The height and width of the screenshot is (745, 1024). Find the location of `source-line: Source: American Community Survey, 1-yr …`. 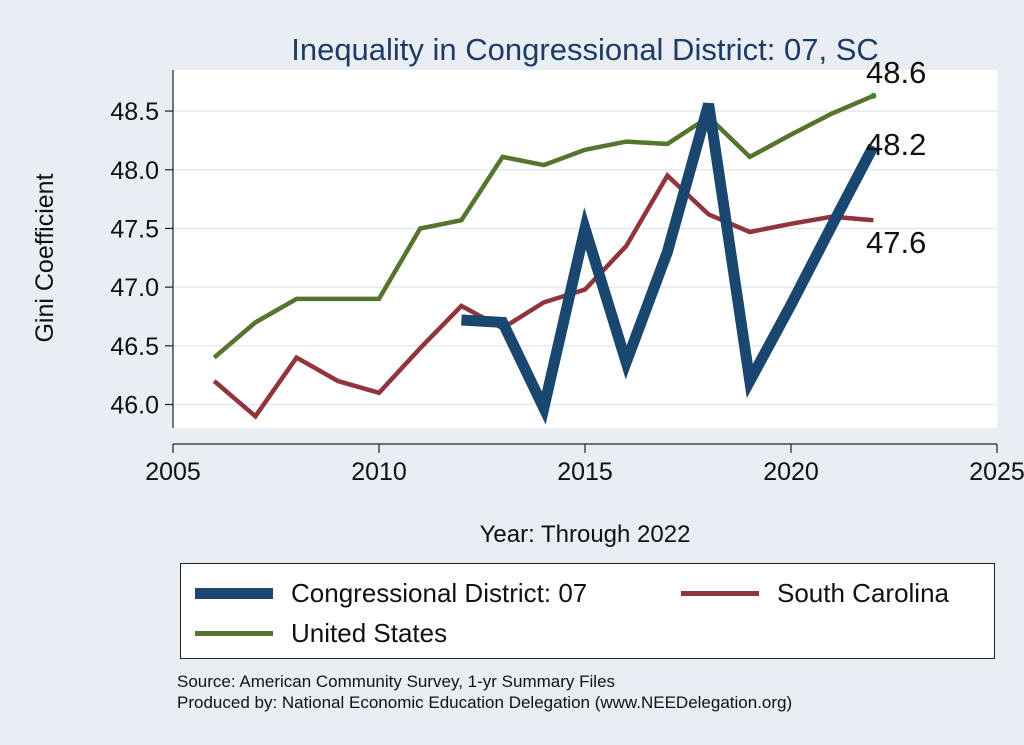

source-line: Source: American Community Survey, 1-yr … is located at coordinates (396, 681).